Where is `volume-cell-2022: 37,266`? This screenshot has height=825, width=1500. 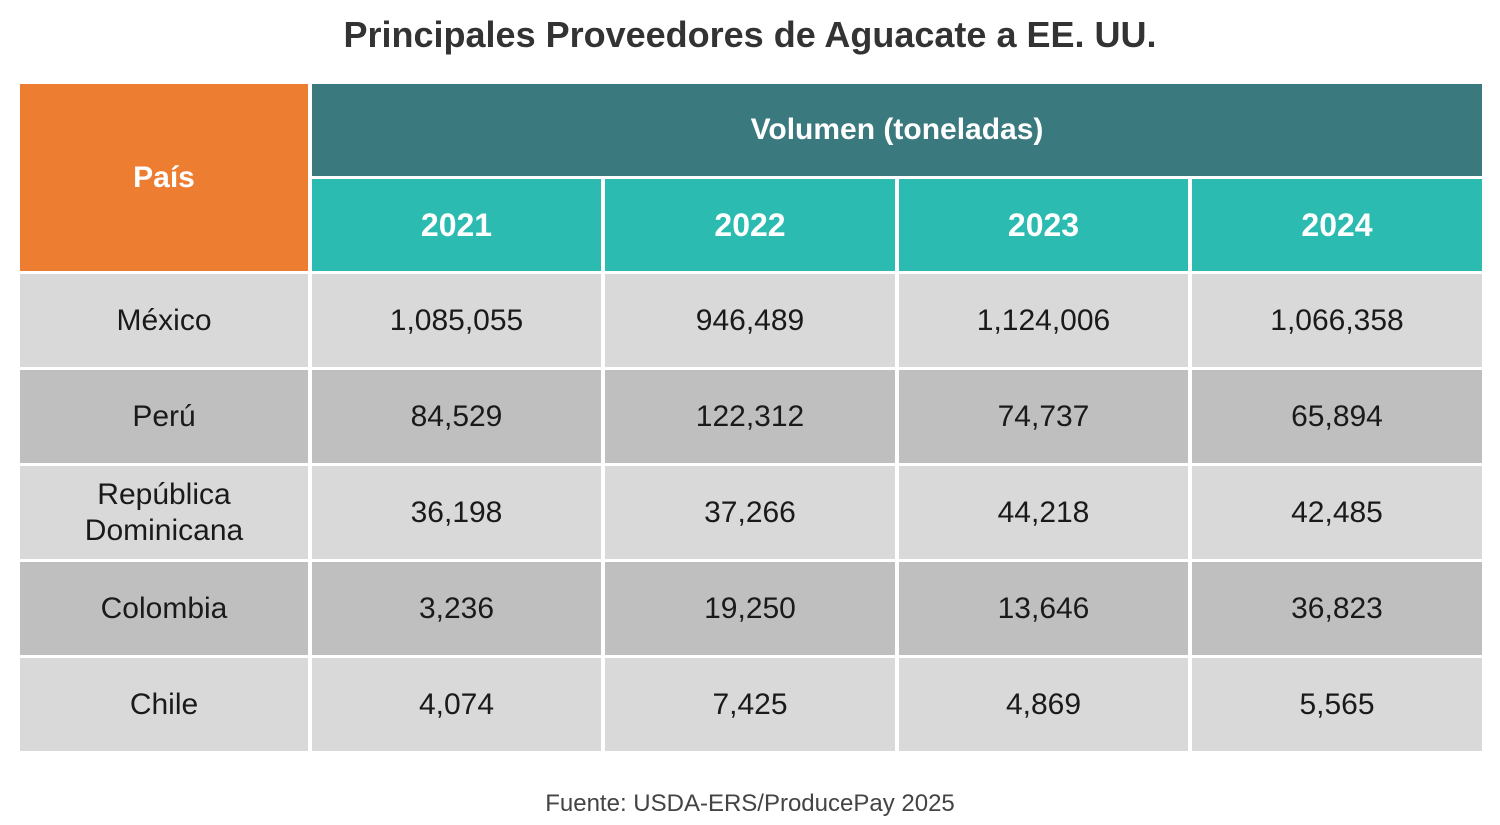 volume-cell-2022: 37,266 is located at coordinates (750, 512).